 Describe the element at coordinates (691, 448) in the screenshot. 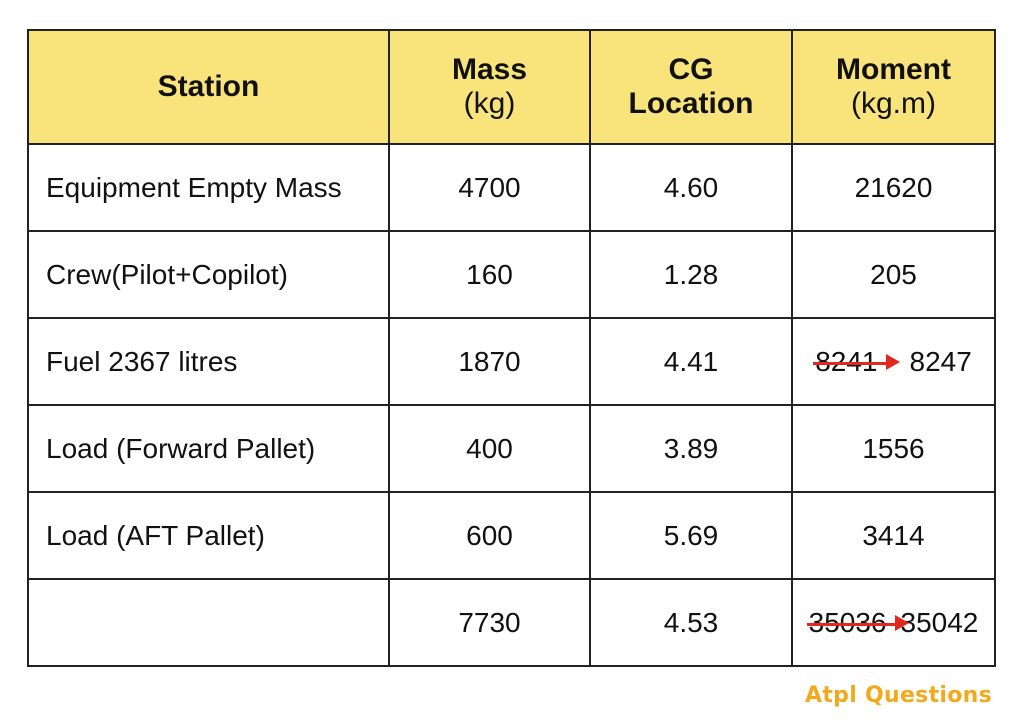

I see `cg-cell: 3.89` at that location.